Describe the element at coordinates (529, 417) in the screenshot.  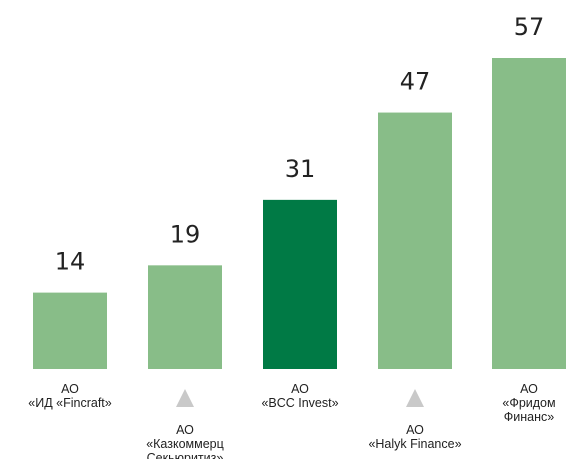
I see `category-label-5-line-3: Финанс»` at that location.